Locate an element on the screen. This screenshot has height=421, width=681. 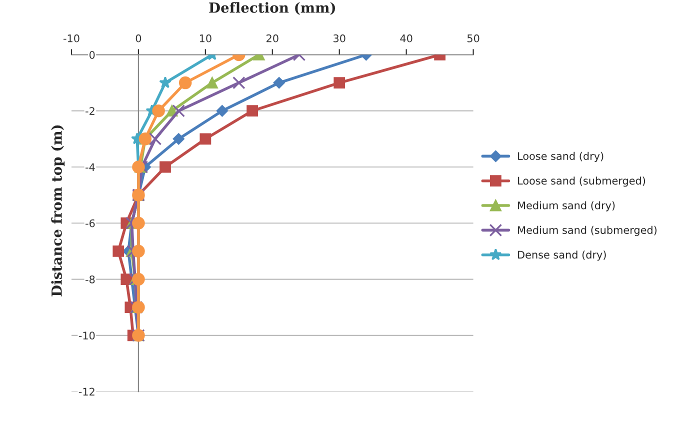
x-tick-label: 10 is located at coordinates (206, 38).